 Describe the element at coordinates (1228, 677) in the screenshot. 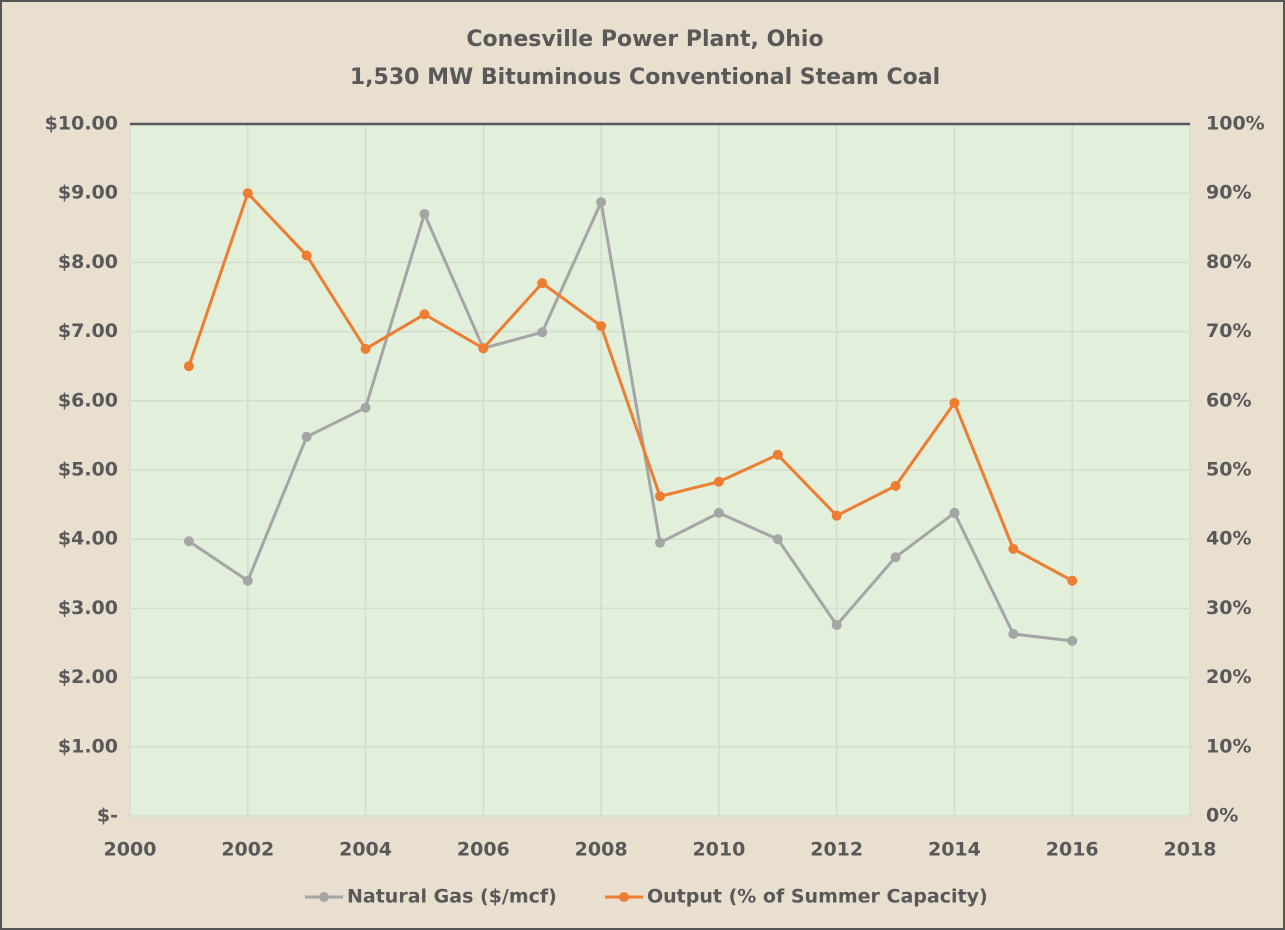

I see `y2-tick-label: 20%` at that location.